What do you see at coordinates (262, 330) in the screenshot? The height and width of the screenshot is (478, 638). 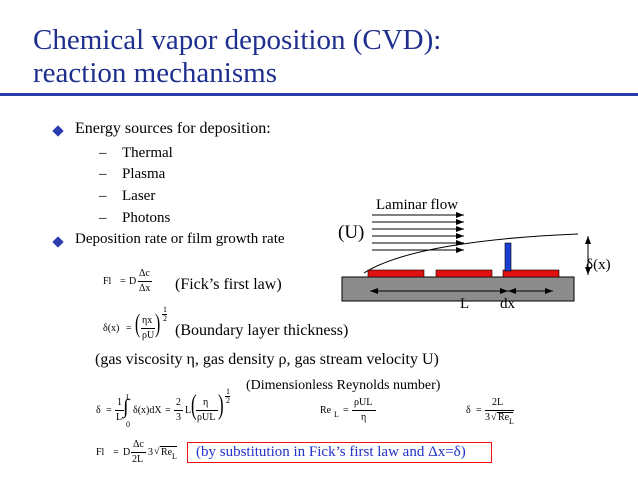 I see `caption-boundary-layer: (Boundary layer thickness)` at bounding box center [262, 330].